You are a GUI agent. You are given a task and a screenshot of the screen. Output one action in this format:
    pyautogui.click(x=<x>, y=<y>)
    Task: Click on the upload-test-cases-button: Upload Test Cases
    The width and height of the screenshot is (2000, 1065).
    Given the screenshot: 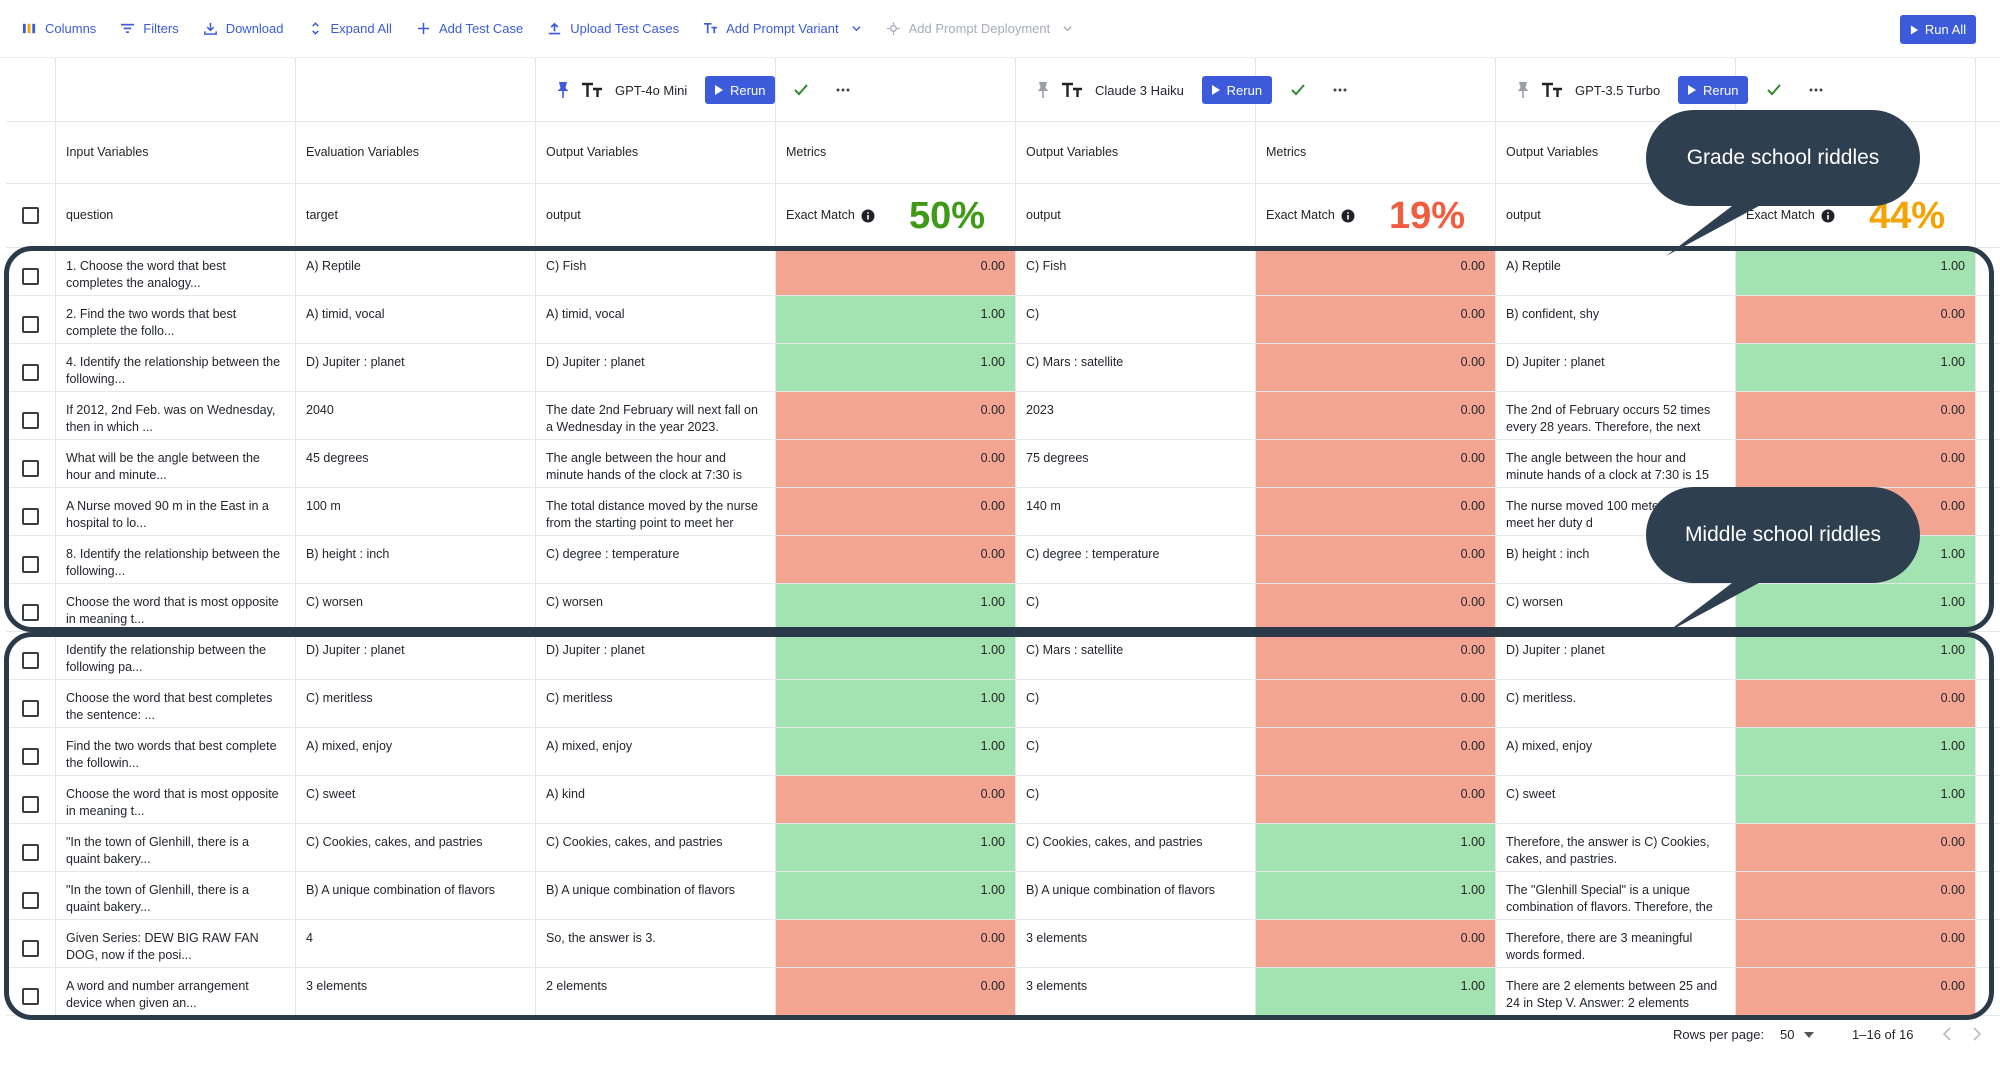 What is the action you would take?
    pyautogui.click(x=613, y=29)
    